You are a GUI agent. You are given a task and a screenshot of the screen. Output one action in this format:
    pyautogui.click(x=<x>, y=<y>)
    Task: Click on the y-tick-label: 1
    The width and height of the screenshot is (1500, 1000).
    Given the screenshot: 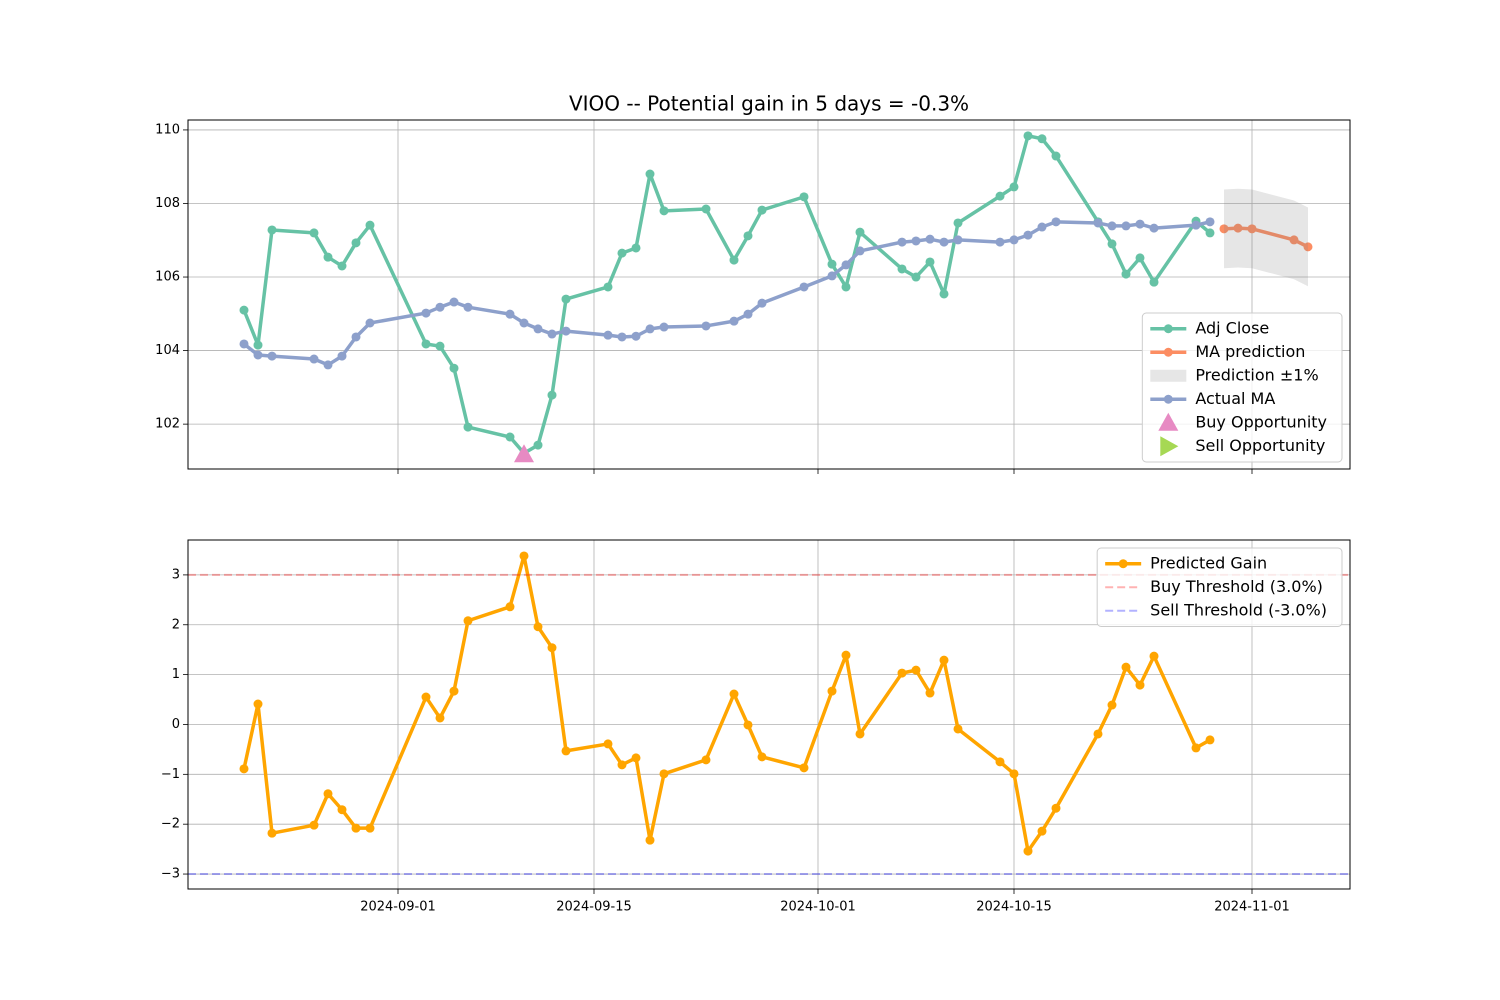 What is the action you would take?
    pyautogui.click(x=176, y=674)
    